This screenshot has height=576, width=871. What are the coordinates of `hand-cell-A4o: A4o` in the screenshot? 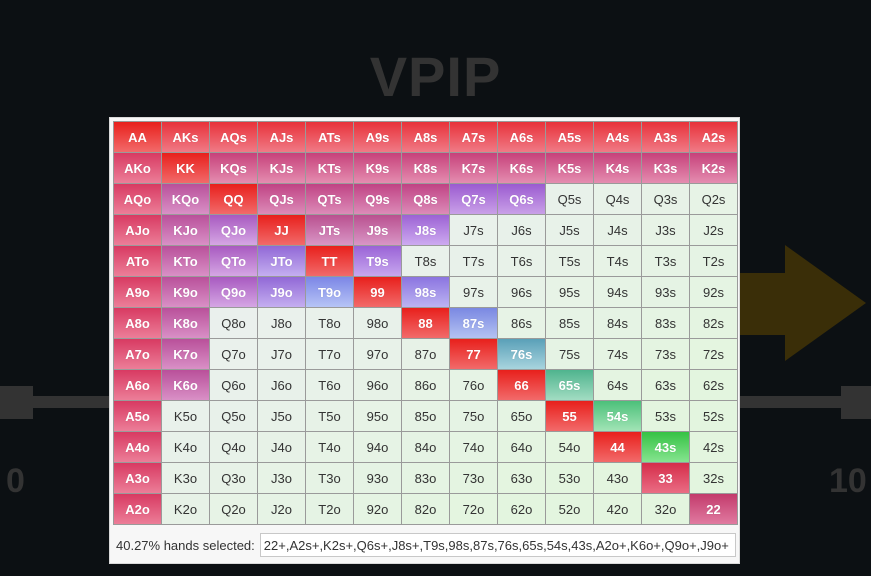 It's located at (138, 447).